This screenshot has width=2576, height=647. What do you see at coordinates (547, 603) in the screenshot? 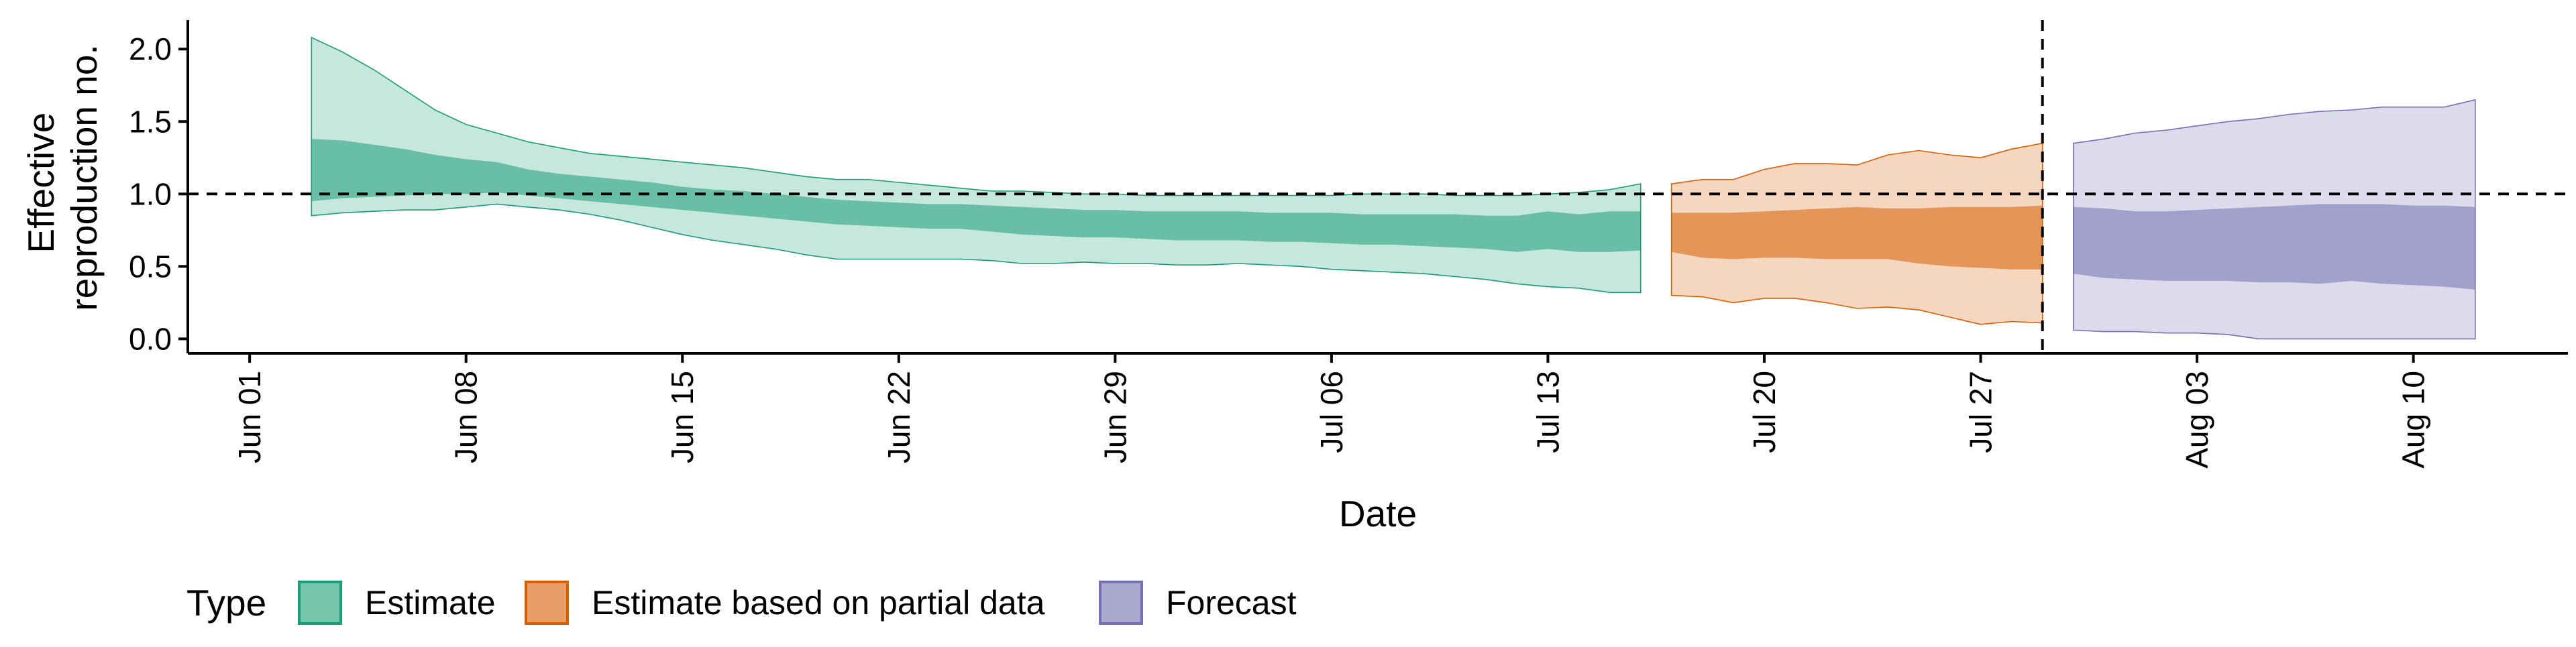
I see `legend-key-estimate-based-on-partial-data` at bounding box center [547, 603].